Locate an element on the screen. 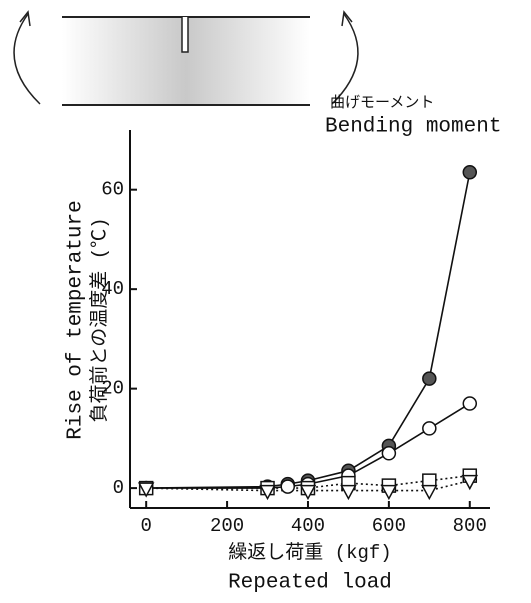  x-axis-label: Repeated load is located at coordinates (310, 583).